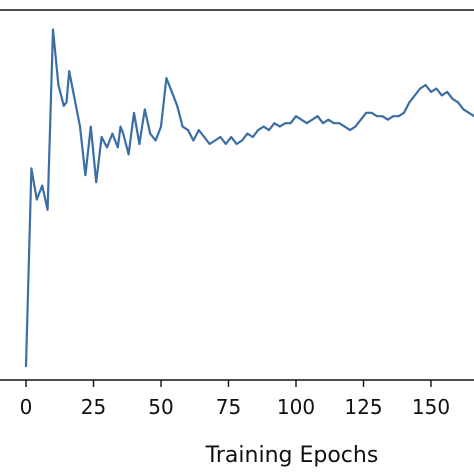  Describe the element at coordinates (228, 383) in the screenshot. I see `x-axis-ticks` at that location.